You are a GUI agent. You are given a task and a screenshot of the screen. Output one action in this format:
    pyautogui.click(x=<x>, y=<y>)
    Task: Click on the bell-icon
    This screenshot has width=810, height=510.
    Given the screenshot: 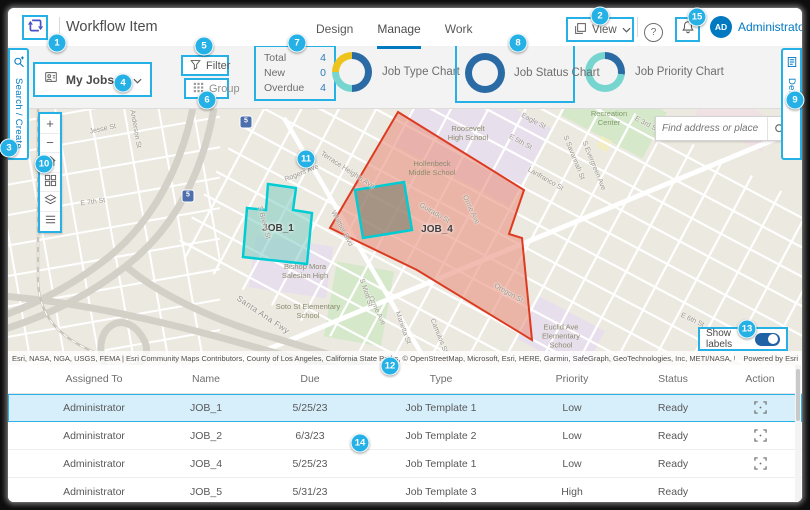 What is the action you would take?
    pyautogui.click(x=688, y=29)
    